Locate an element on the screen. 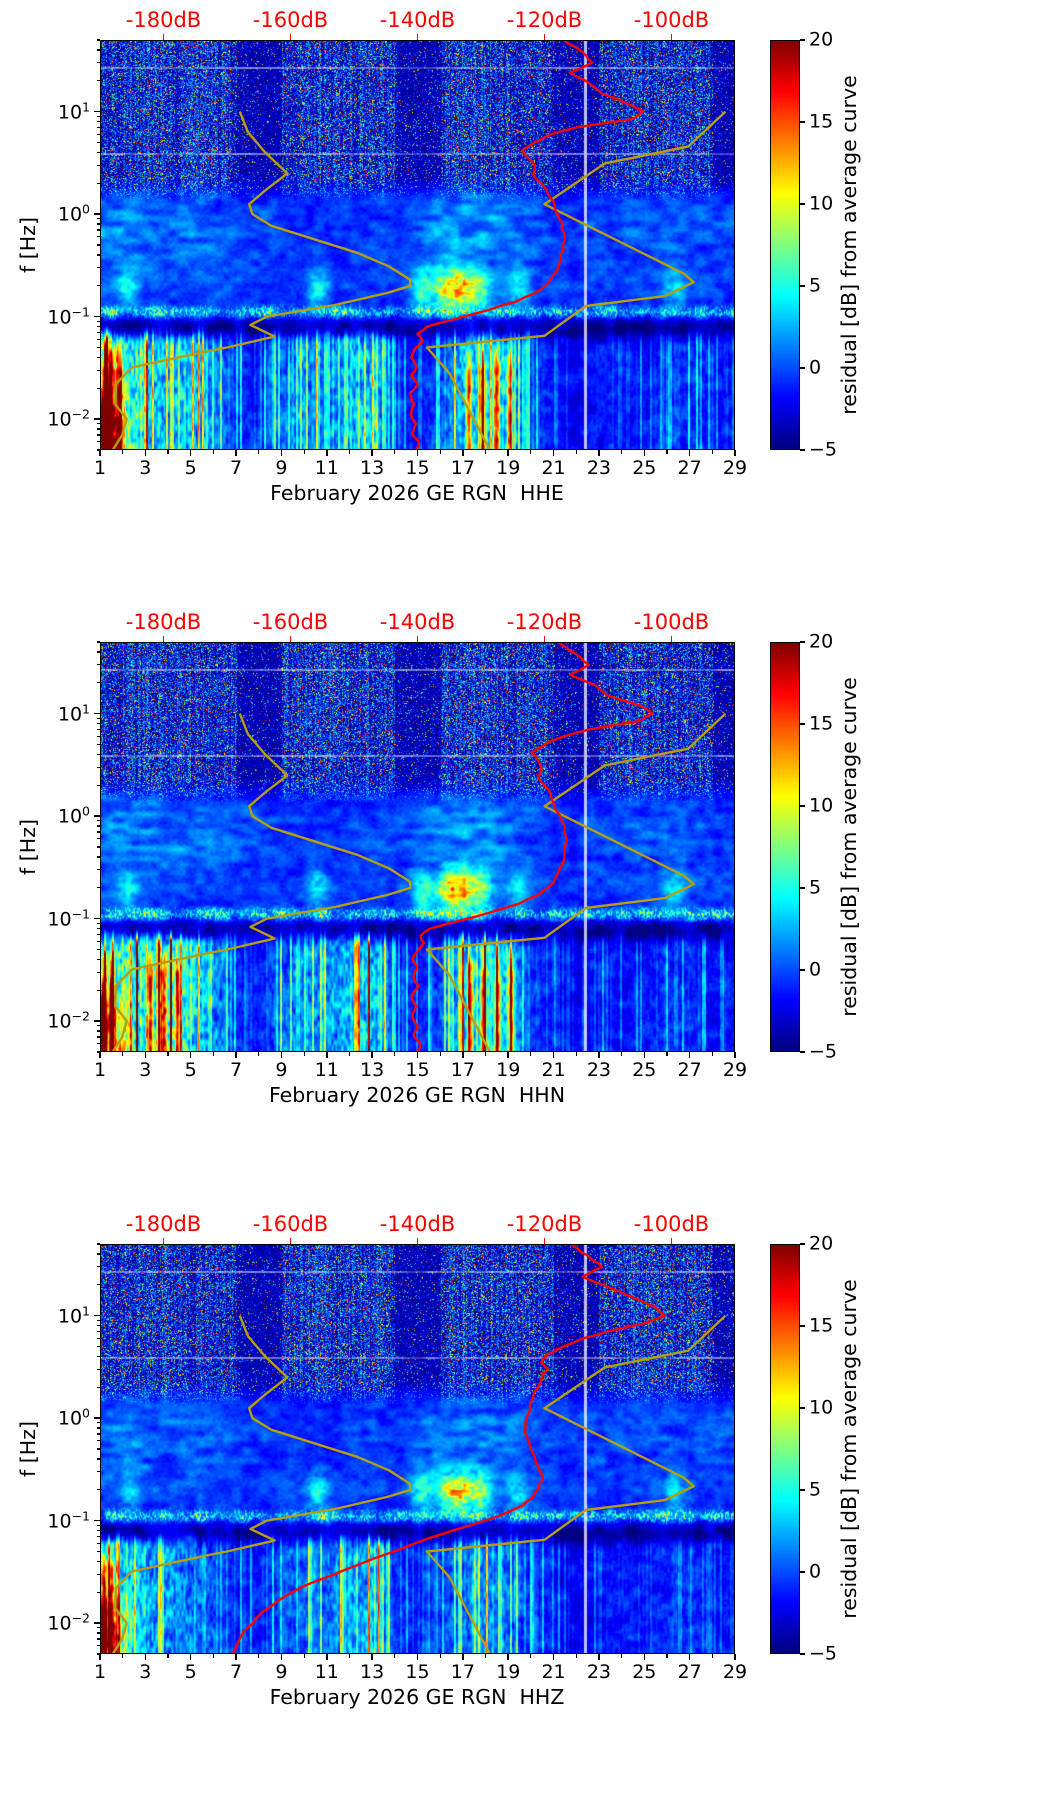 The height and width of the screenshot is (1806, 1052). x-tick-label: 9 is located at coordinates (281, 1070).